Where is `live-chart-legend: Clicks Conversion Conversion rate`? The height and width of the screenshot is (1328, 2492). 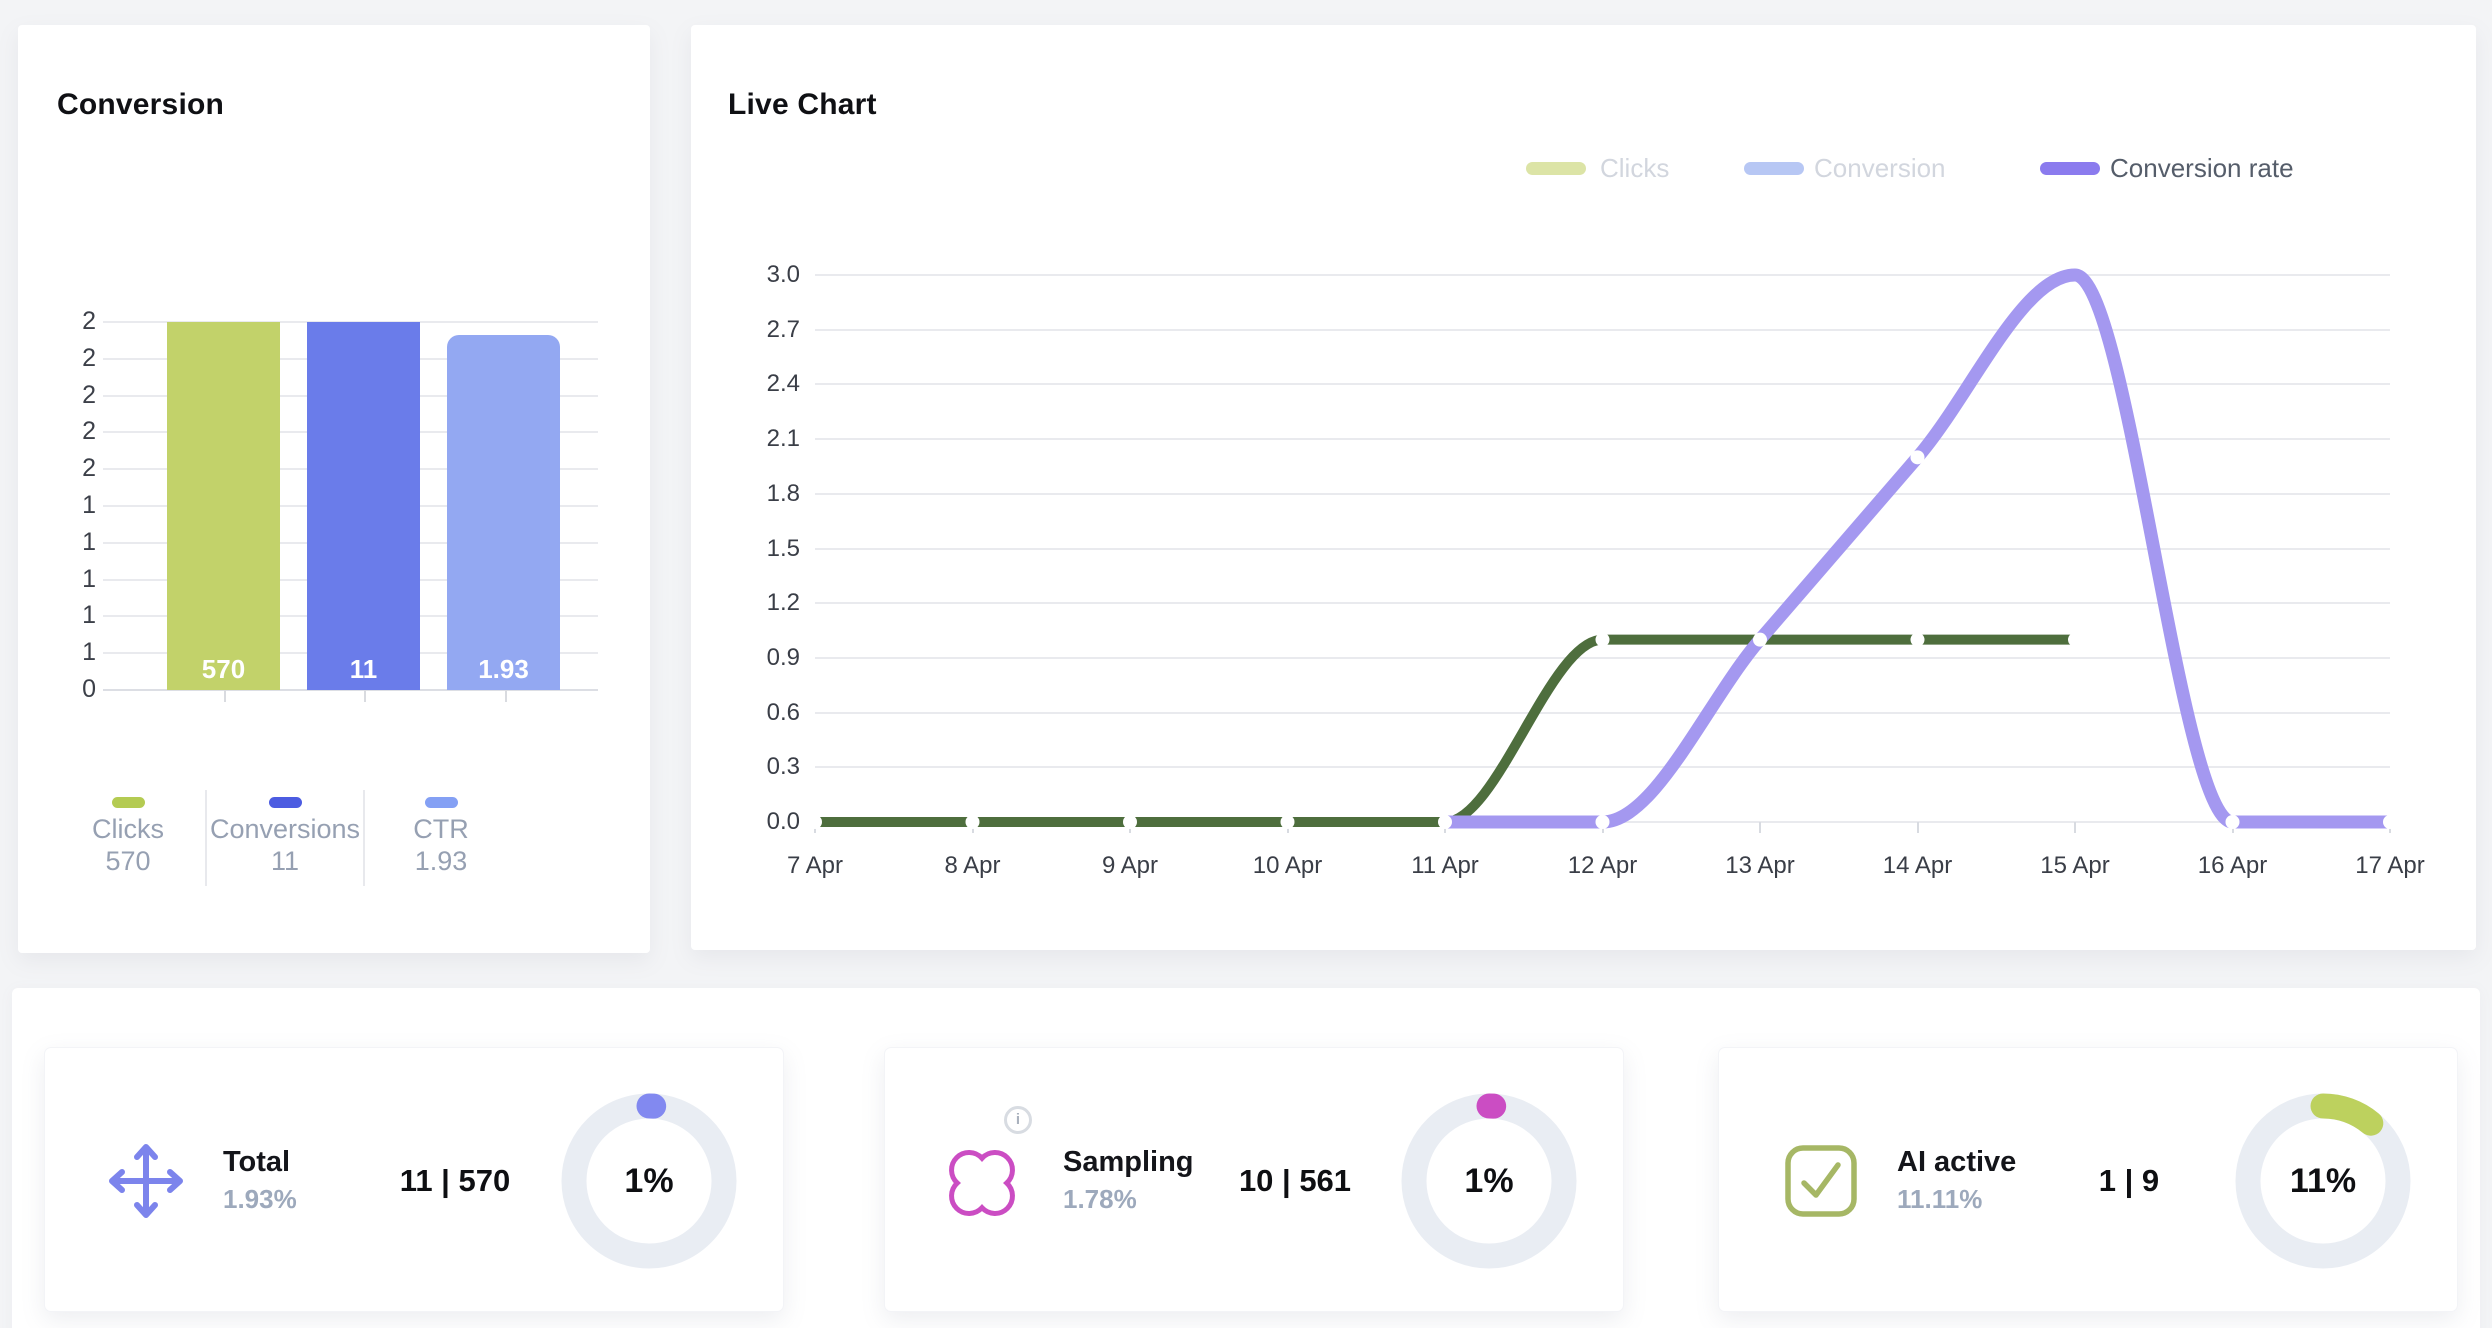
live-chart-legend: Clicks Conversion Conversion rate is located at coordinates (1583, 125).